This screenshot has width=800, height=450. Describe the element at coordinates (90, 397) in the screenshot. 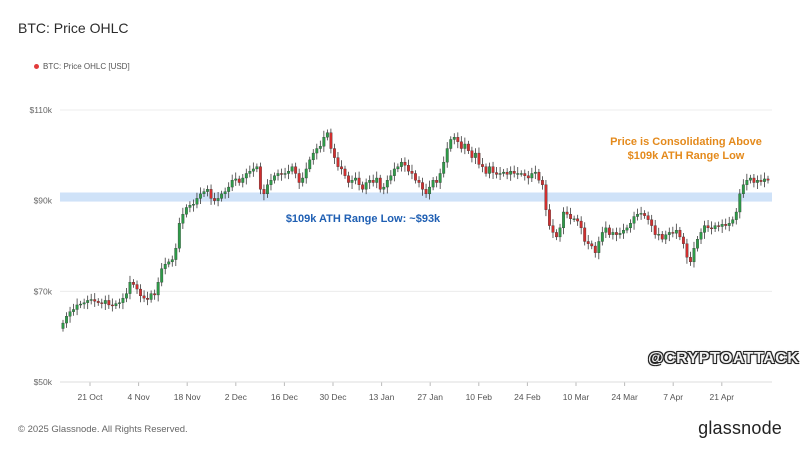

I see `x-tick-label: 21 Oct` at that location.